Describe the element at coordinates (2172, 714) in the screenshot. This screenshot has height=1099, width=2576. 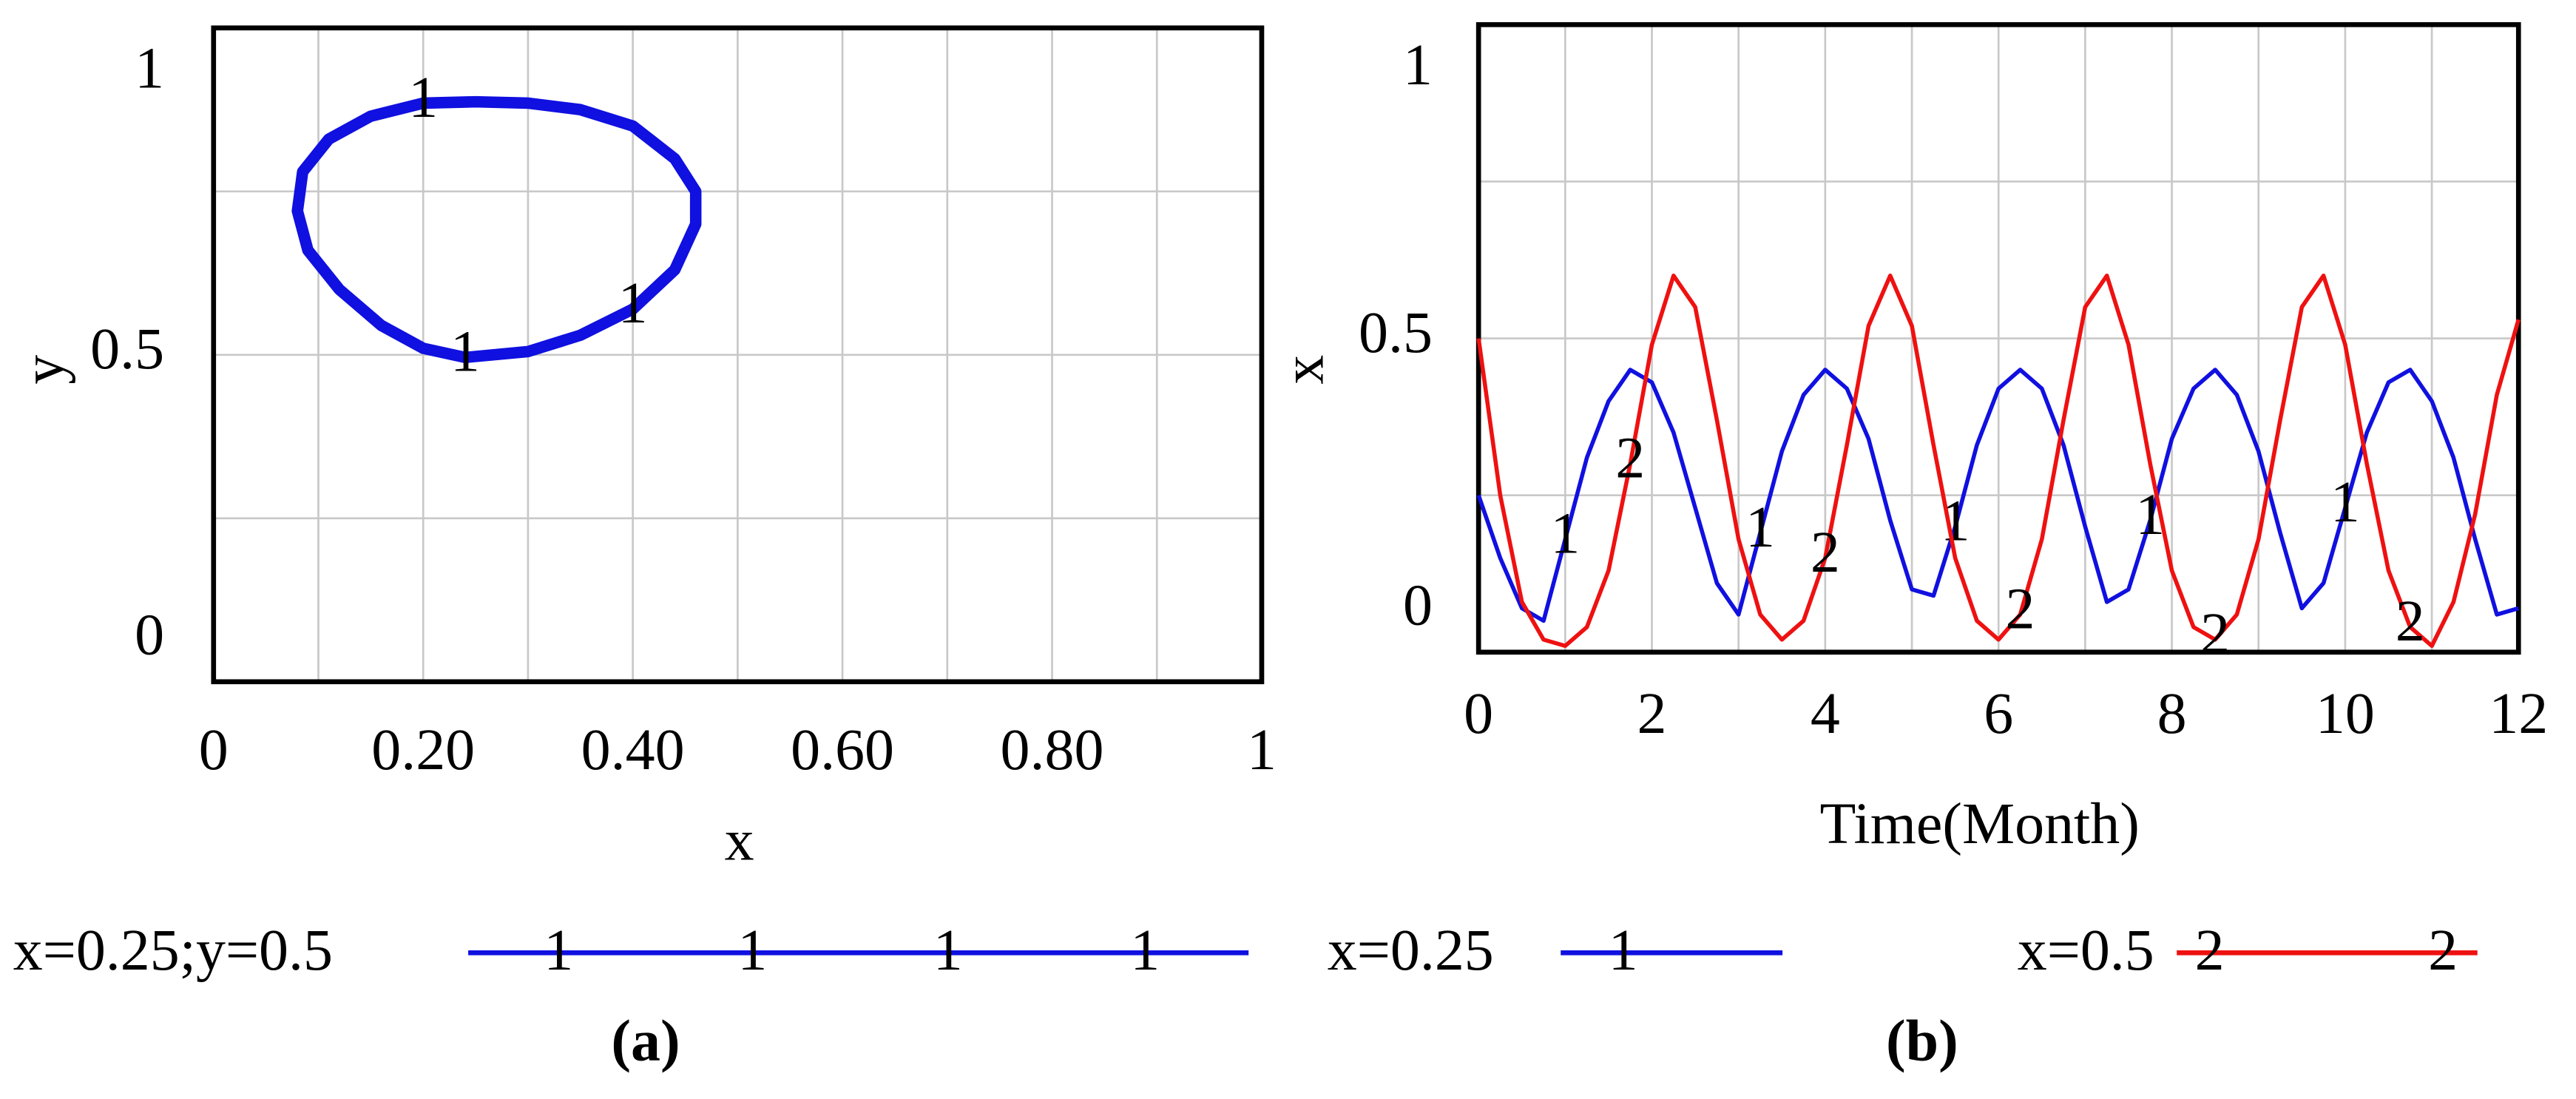
I see `x-tick-label: 8` at that location.